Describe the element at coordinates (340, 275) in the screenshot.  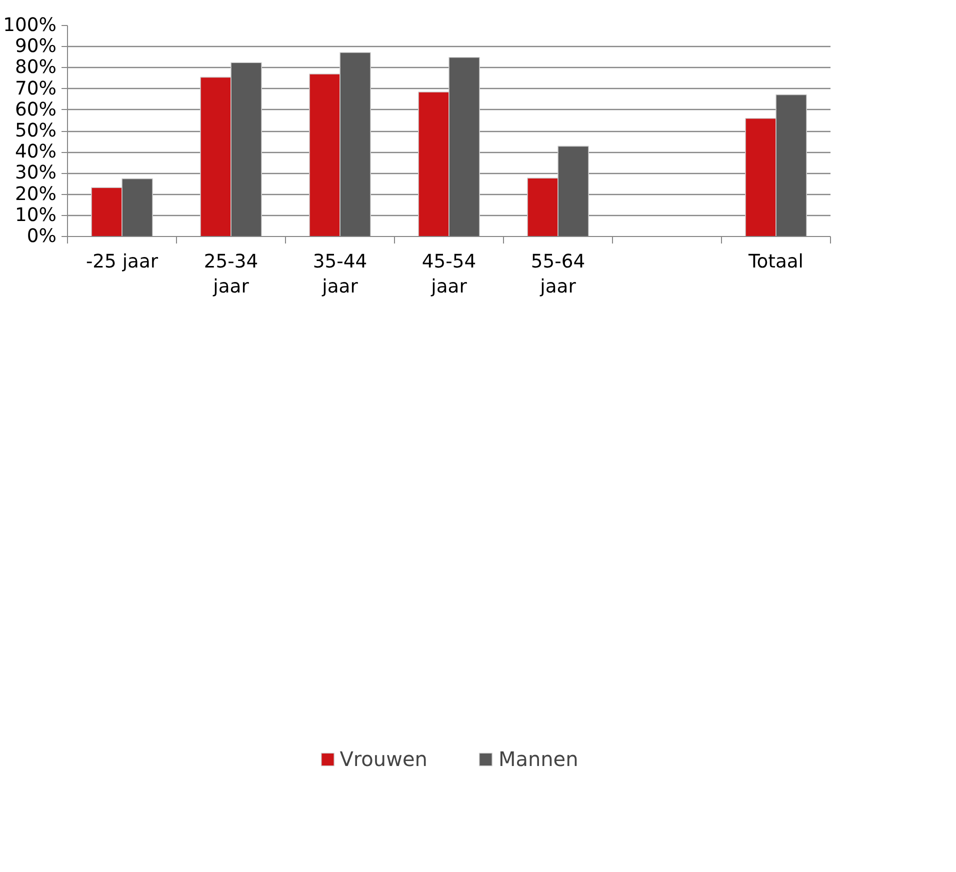
I see `x-tick-label: 35-44 jaar` at that location.